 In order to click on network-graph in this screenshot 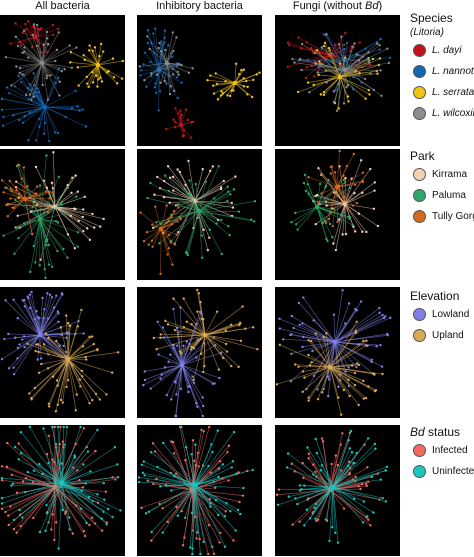, I will do `click(335, 200)`.